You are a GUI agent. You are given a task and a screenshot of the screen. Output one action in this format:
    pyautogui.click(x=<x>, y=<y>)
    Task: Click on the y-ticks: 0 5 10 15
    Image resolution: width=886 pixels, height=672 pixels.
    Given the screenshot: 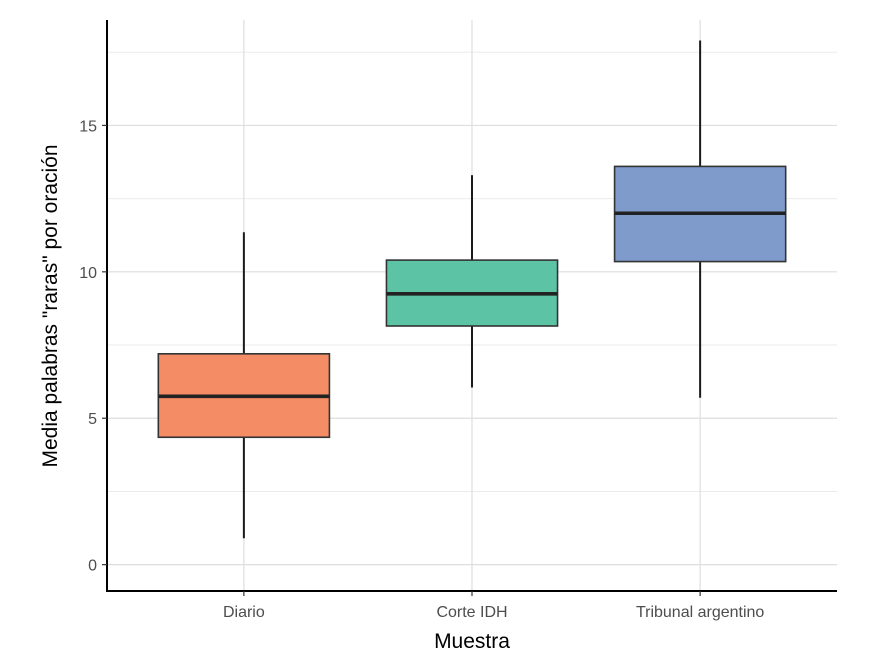 What is the action you would take?
    pyautogui.click(x=93, y=346)
    